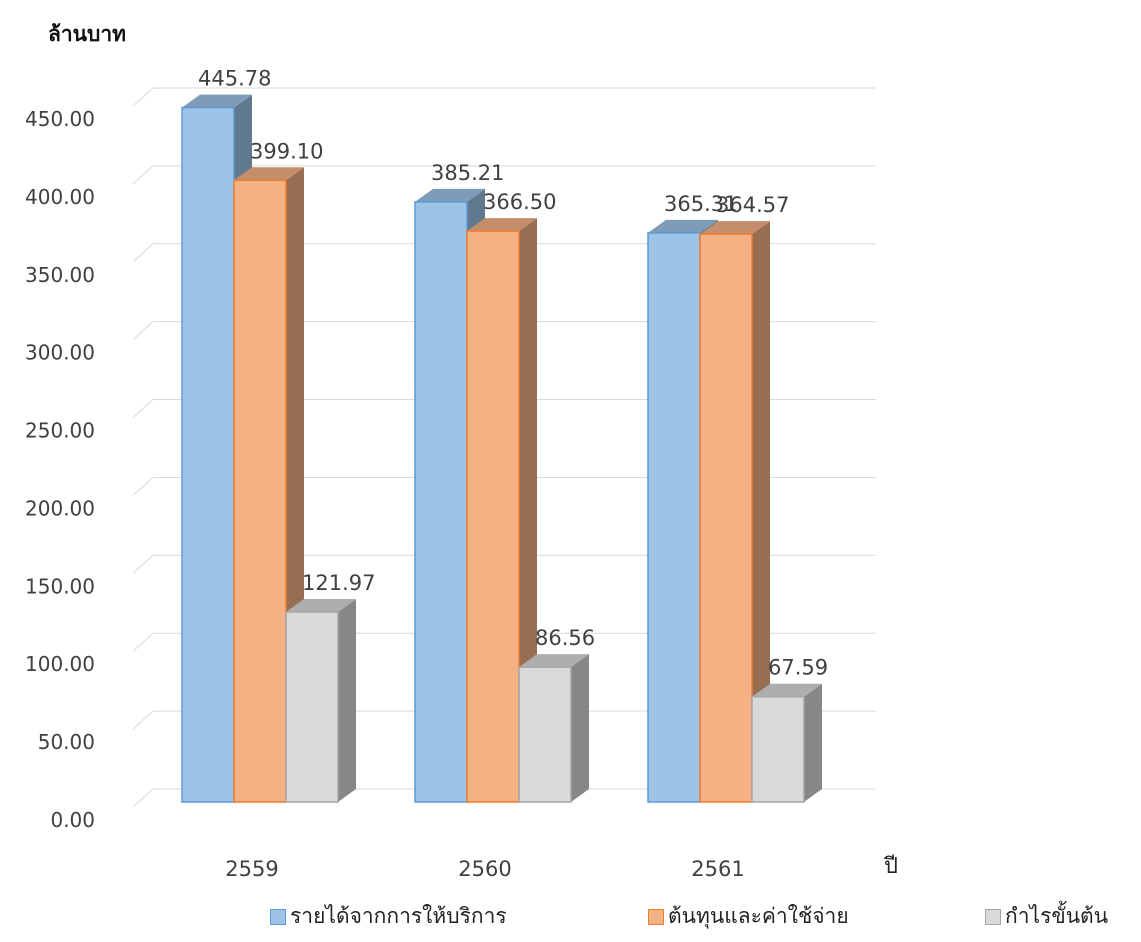 The height and width of the screenshot is (942, 1141). What do you see at coordinates (891, 866) in the screenshot?
I see `x-axis-title: ปี` at bounding box center [891, 866].